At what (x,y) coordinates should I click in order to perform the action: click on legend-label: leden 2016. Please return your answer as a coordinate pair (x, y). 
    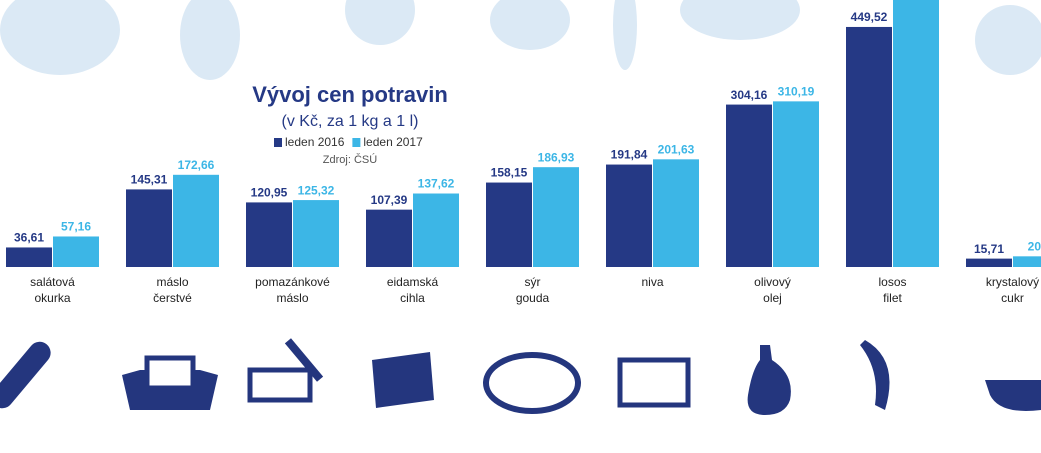
    Looking at the image, I should click on (315, 142).